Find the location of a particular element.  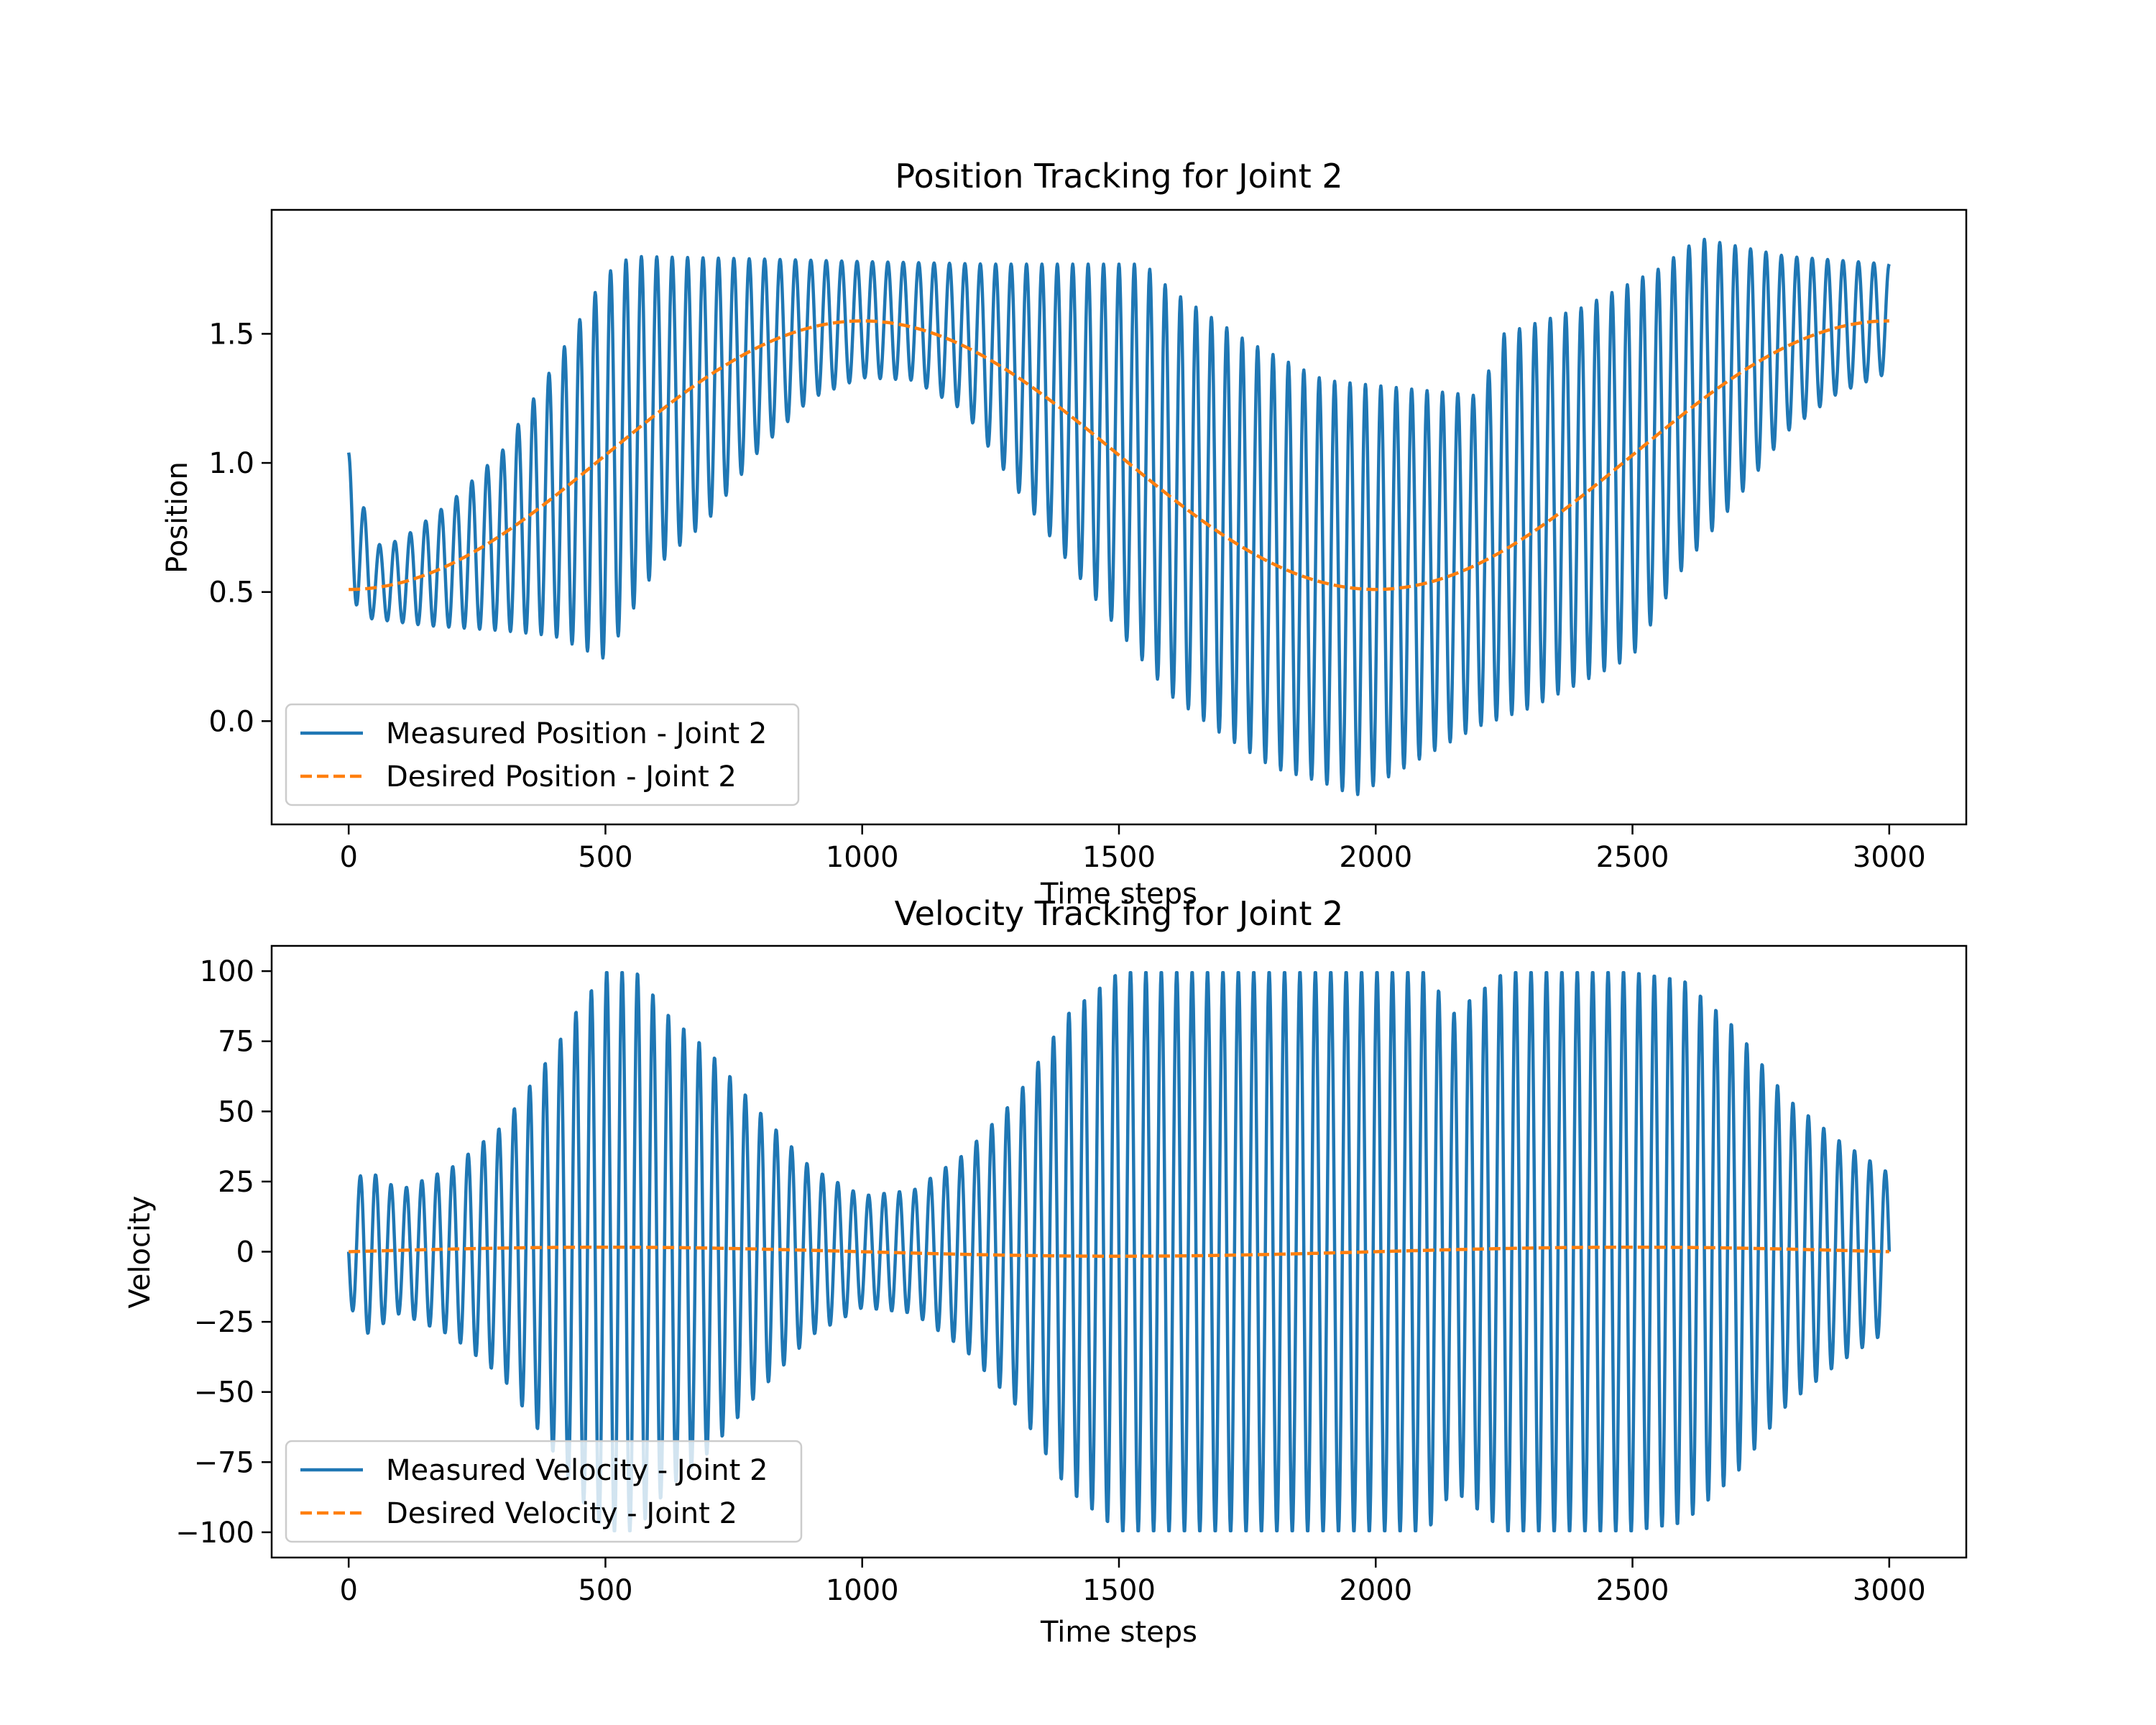

legend-label-measured-position: Measured Position - Joint 2 is located at coordinates (576, 733).